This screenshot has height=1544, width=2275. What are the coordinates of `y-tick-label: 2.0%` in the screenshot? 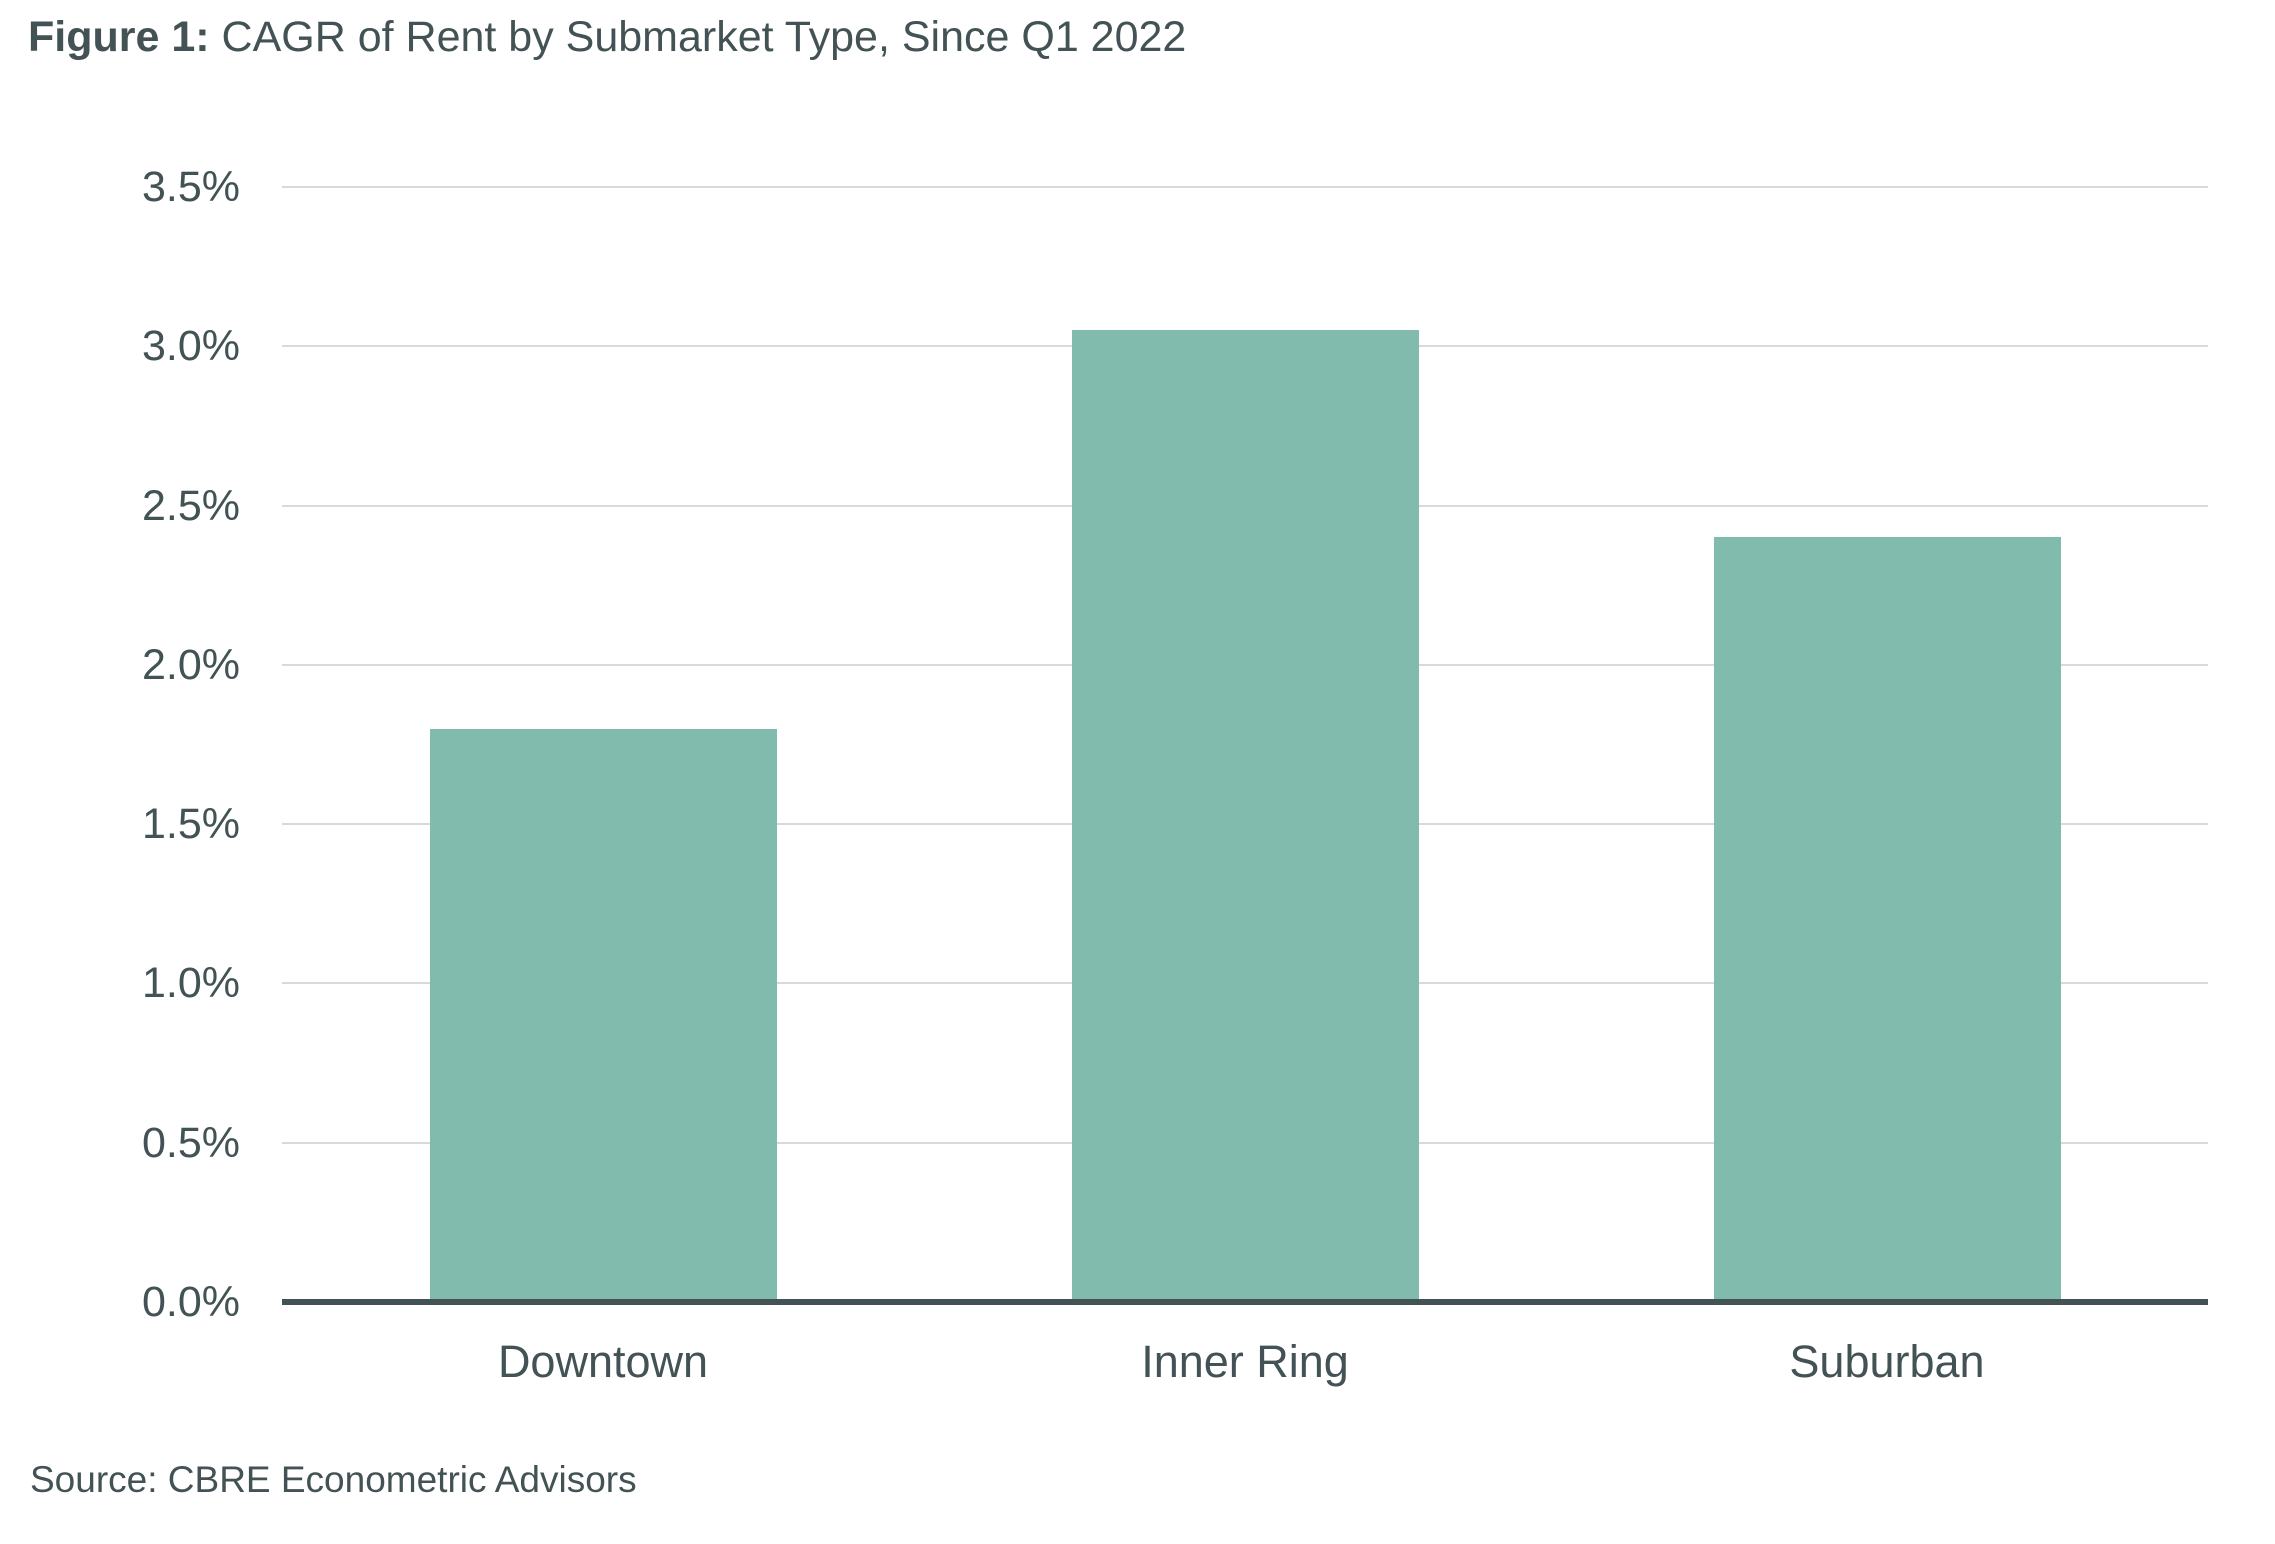 It's located at (190, 664).